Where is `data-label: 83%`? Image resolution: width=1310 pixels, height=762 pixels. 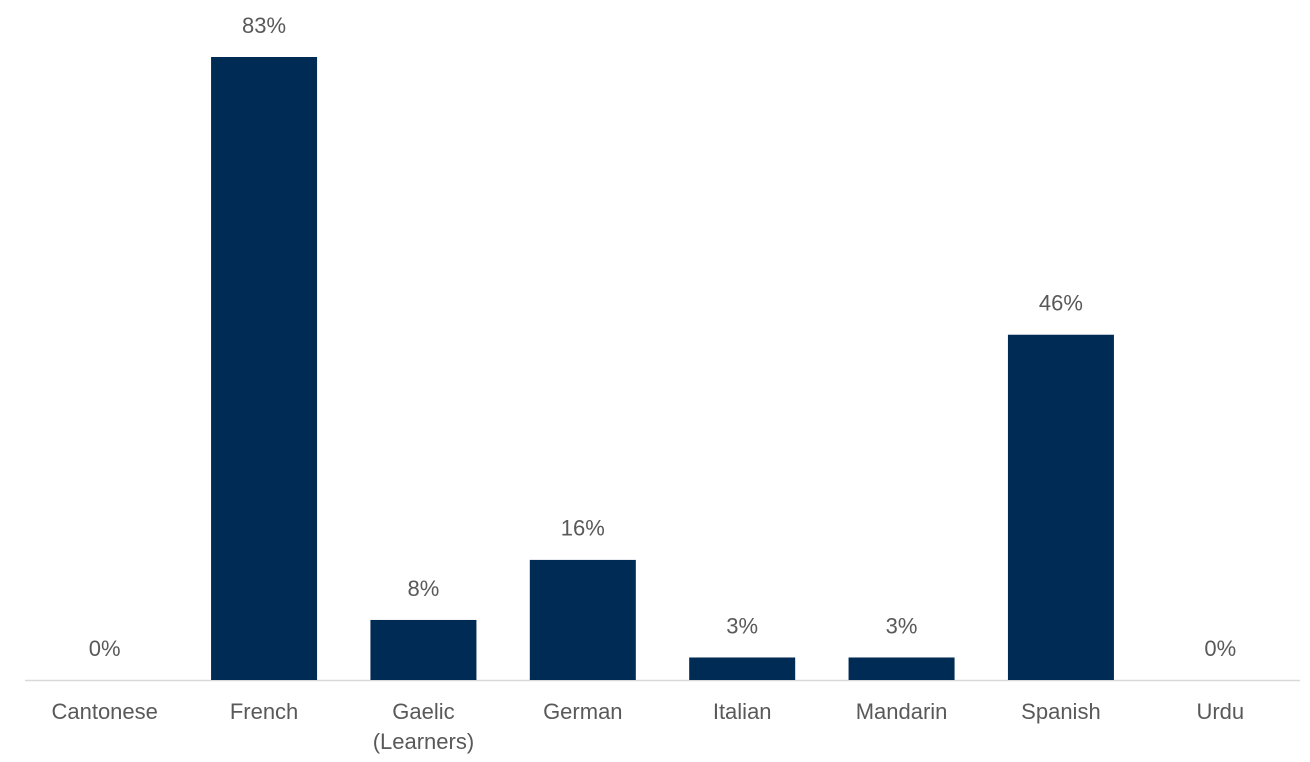 data-label: 83% is located at coordinates (264, 25).